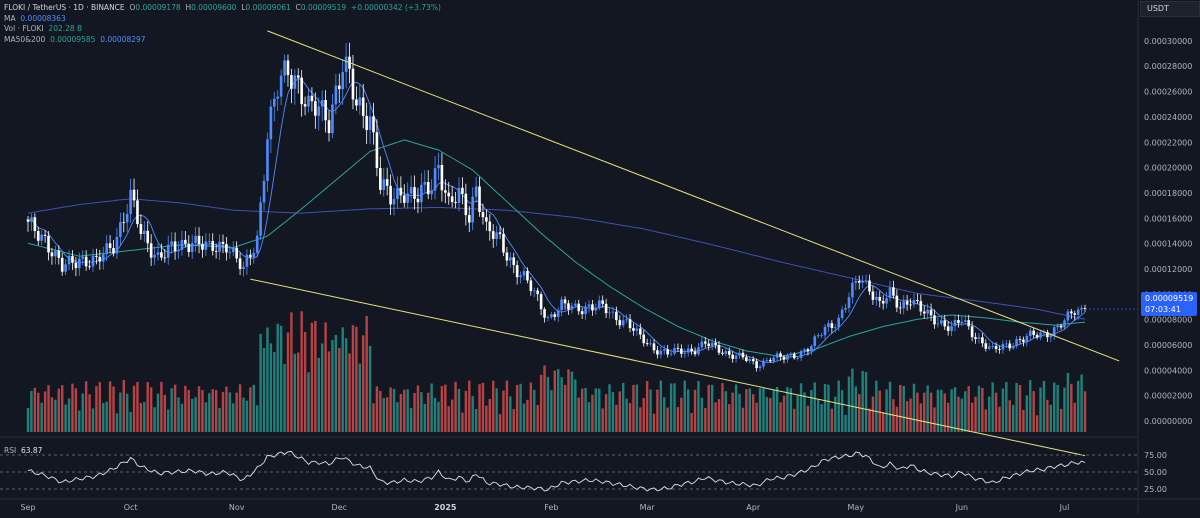 The image size is (1200, 518). I want to click on symbol-title: FLOKI / TetherUS · 1D · BINANCE, so click(64, 7).